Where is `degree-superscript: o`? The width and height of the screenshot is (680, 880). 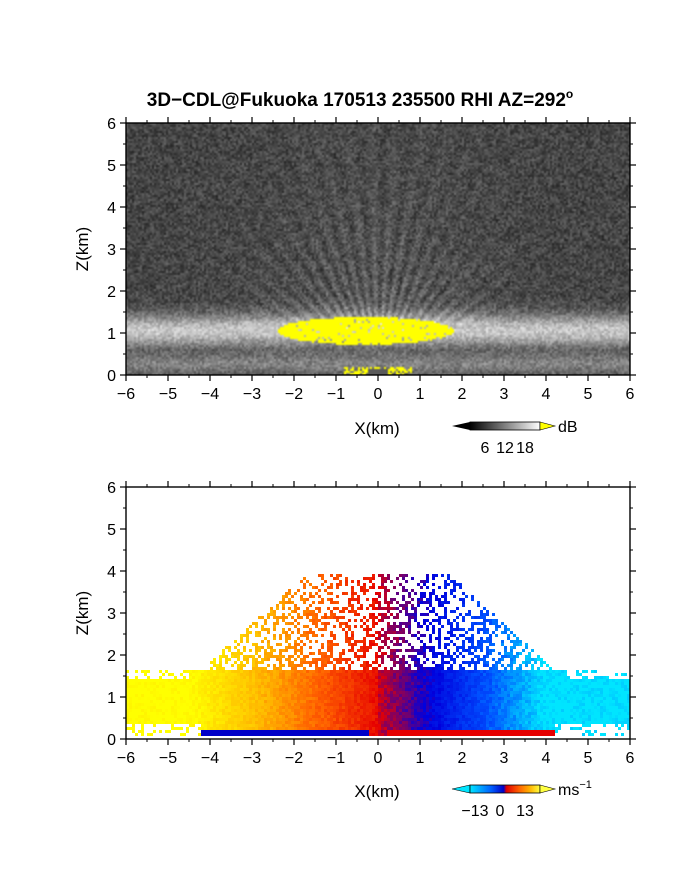
degree-superscript: o is located at coordinates (569, 94).